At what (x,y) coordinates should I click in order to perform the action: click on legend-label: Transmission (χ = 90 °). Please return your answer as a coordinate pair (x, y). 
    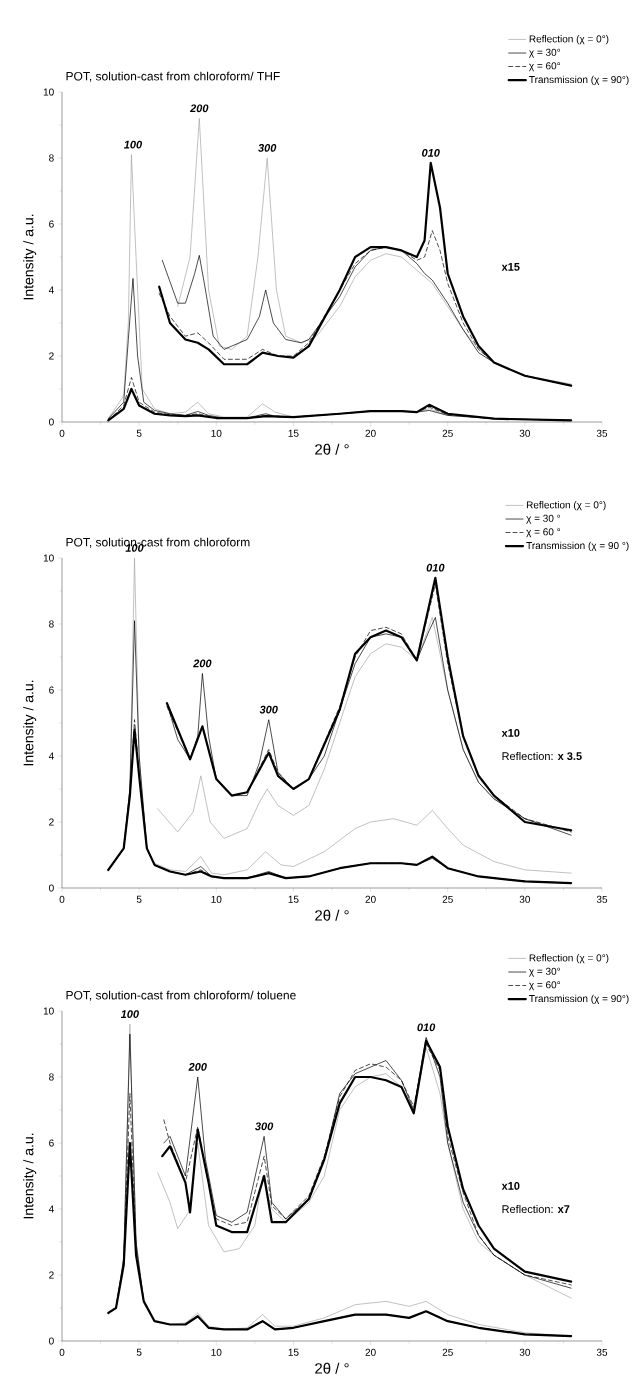
    Looking at the image, I should click on (577, 546).